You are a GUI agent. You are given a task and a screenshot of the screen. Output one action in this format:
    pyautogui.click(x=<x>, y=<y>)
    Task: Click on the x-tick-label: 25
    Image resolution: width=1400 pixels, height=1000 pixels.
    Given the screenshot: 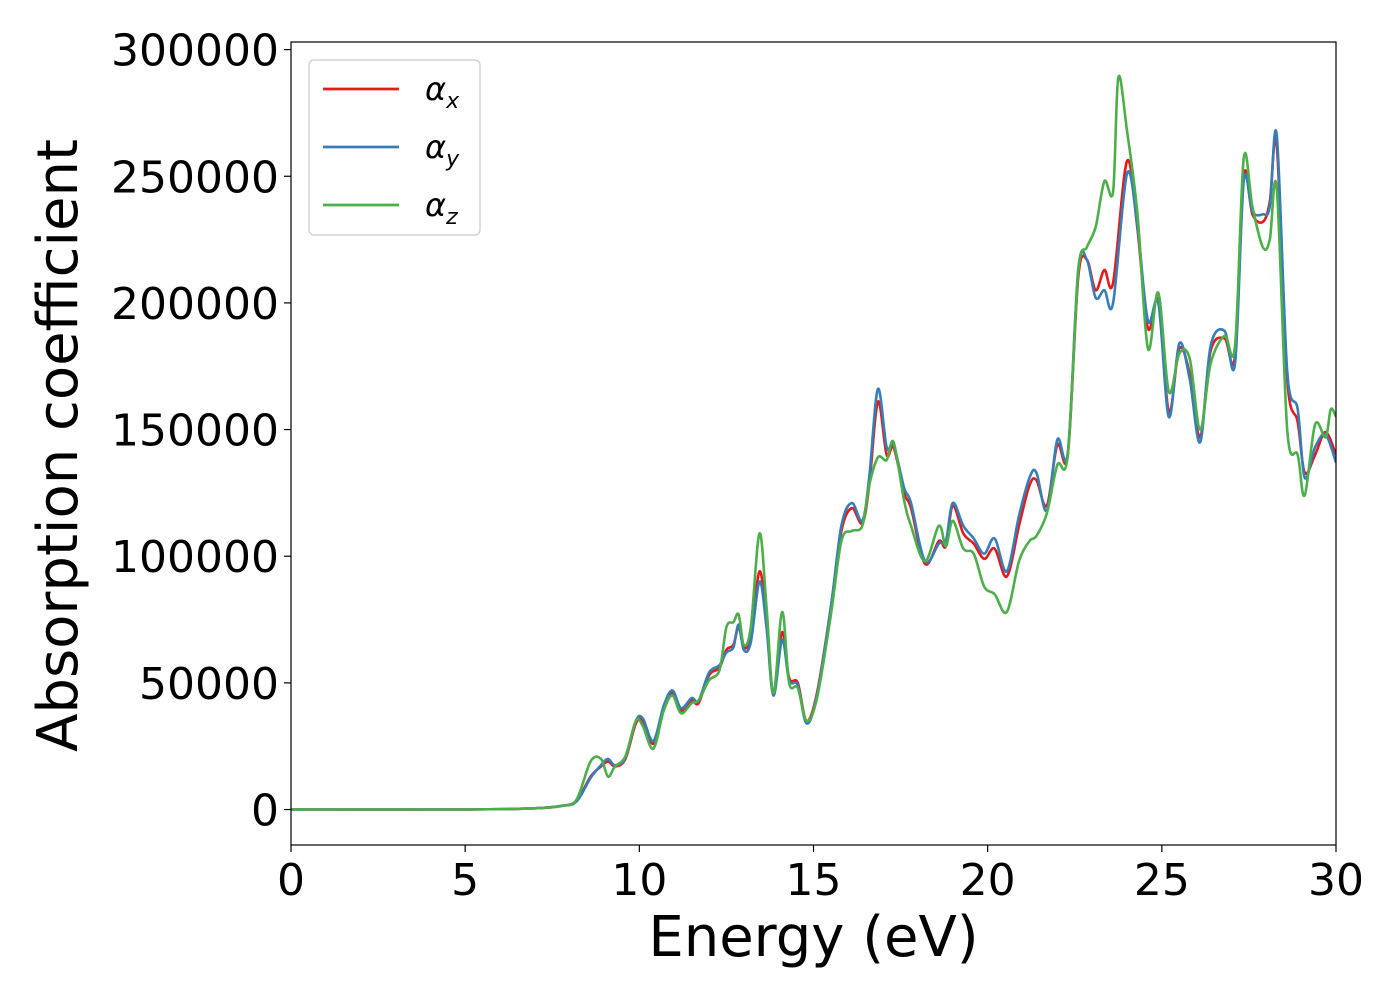 What is the action you would take?
    pyautogui.click(x=1162, y=880)
    